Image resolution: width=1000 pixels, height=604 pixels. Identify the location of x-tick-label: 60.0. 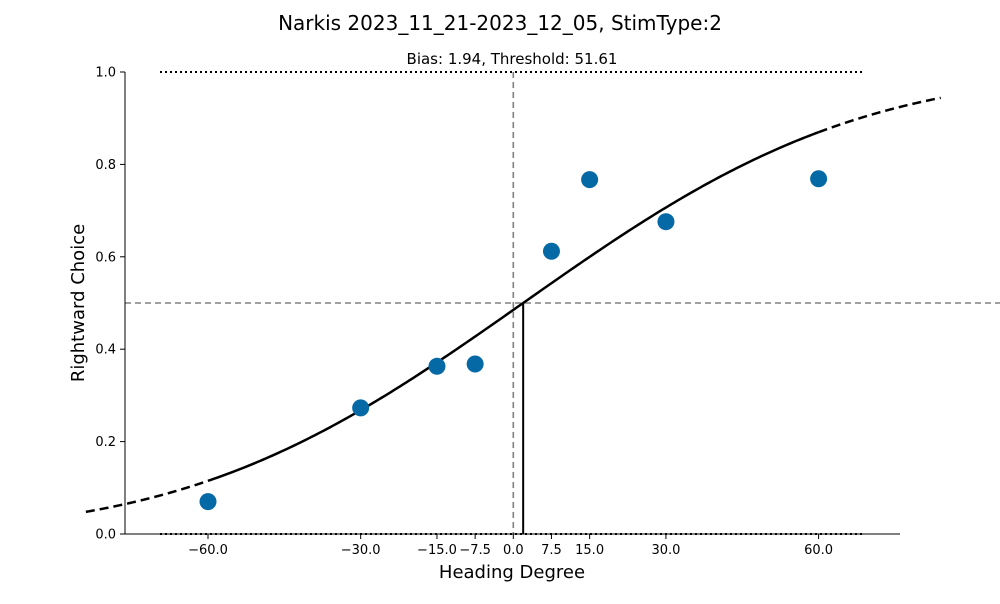
(818, 550).